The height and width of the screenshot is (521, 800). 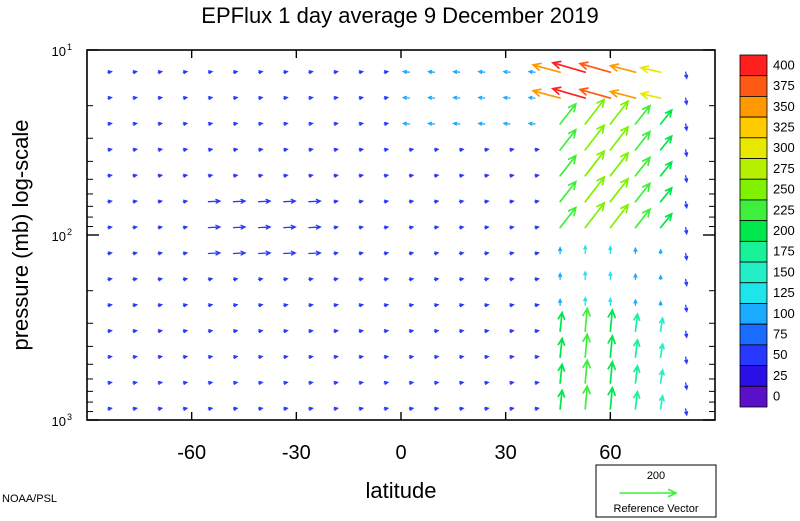 I want to click on colorbar-label: 150, so click(x=784, y=271).